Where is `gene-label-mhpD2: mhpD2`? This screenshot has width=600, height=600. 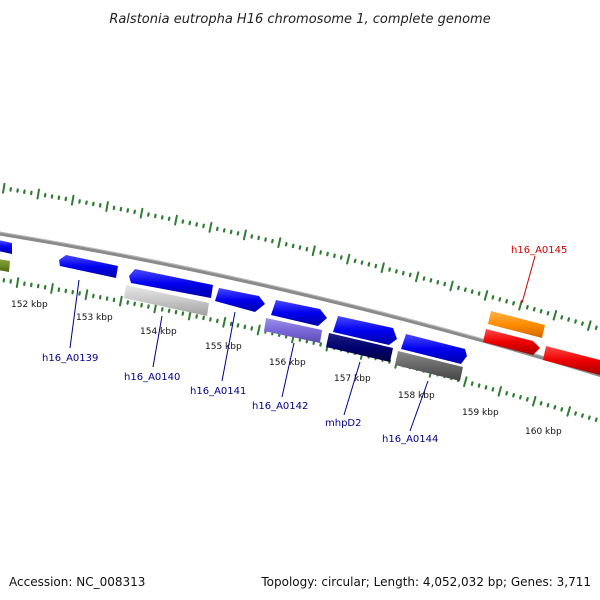
gene-label-mhpD2: mhpD2 is located at coordinates (343, 423).